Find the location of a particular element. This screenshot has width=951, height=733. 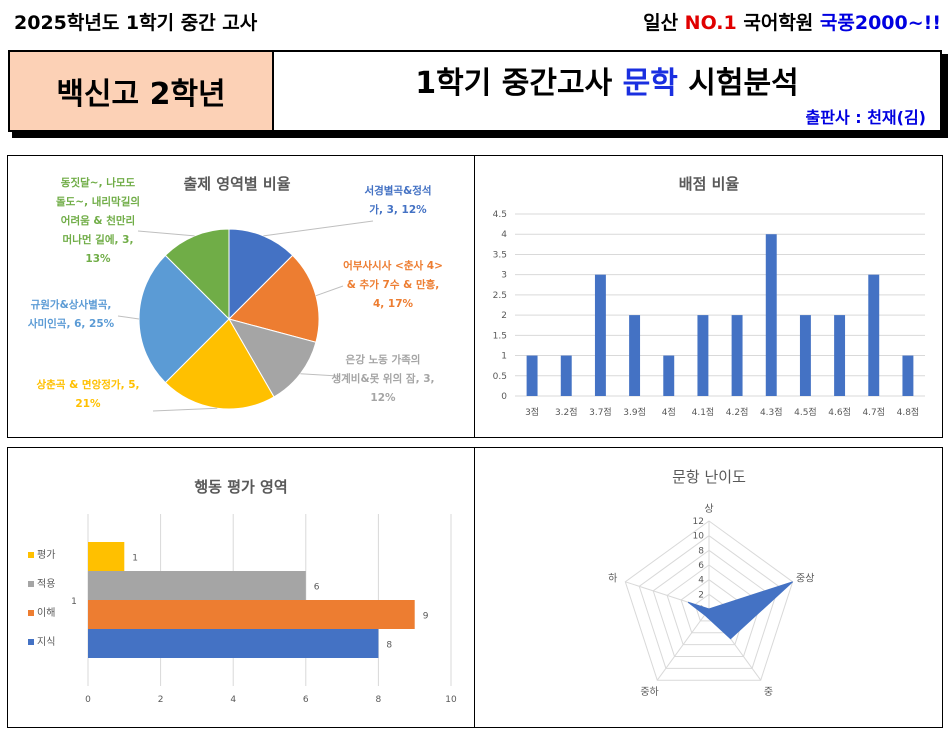

bar-xtick-2: 3.2점 is located at coordinates (566, 412).